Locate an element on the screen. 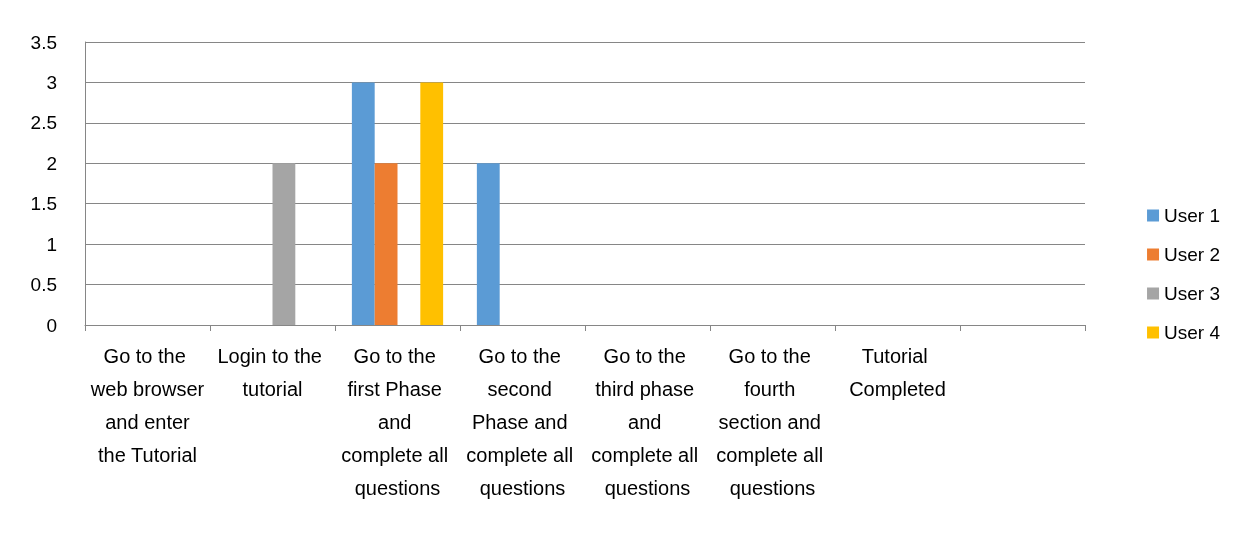 The width and height of the screenshot is (1235, 548). y-tick-label: 1.5 is located at coordinates (43, 204).